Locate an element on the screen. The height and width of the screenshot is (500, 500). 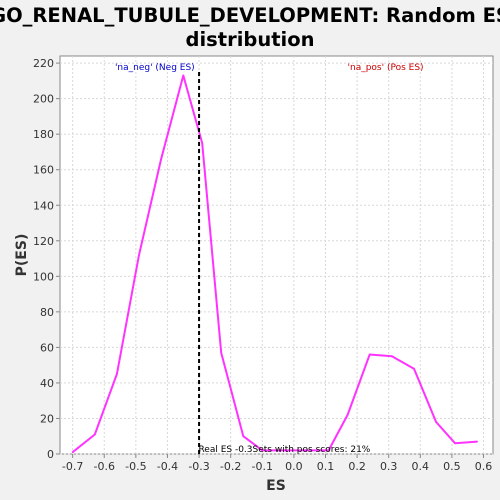
x-tick-label: 0.4 is located at coordinates (421, 466).